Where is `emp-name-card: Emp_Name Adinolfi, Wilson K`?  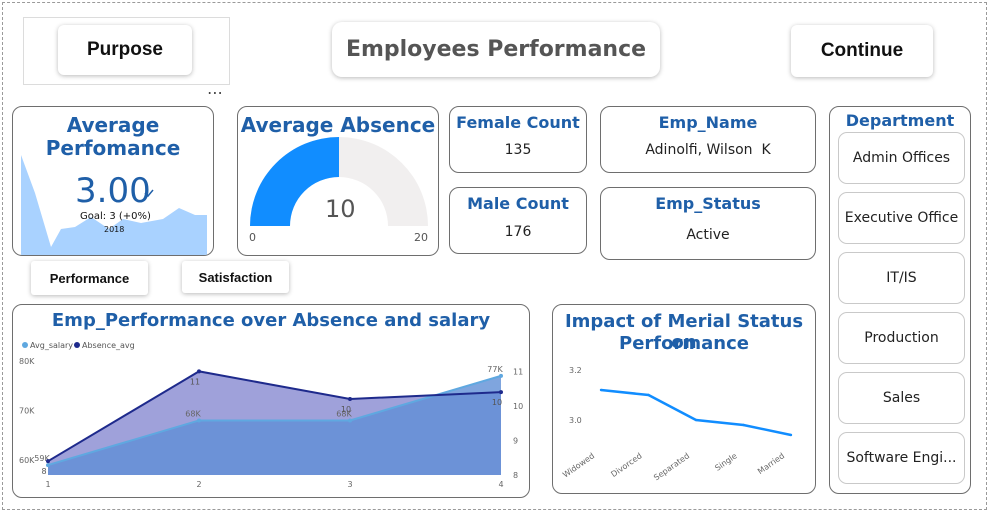
emp-name-card: Emp_Name Adinolfi, Wilson K is located at coordinates (708, 139).